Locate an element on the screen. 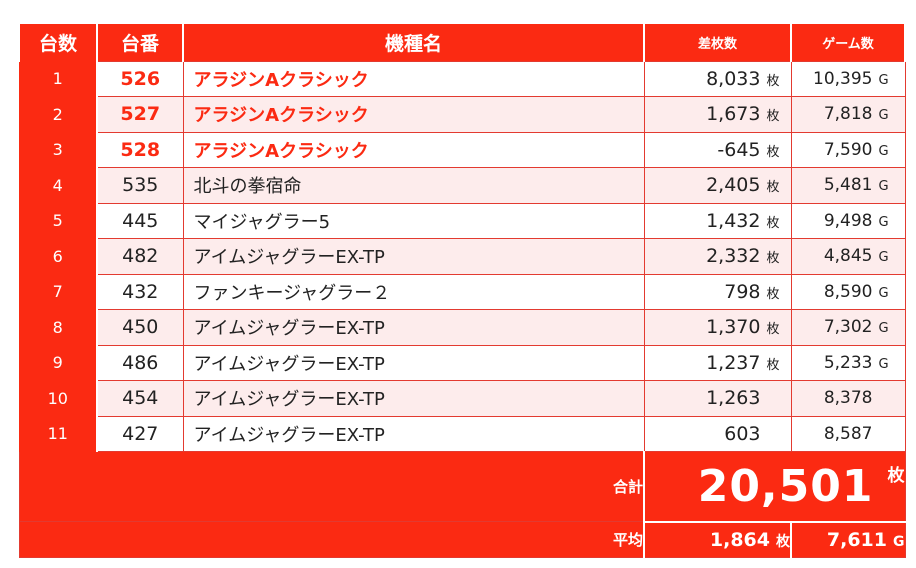  row-diff: 603 is located at coordinates (742, 433).